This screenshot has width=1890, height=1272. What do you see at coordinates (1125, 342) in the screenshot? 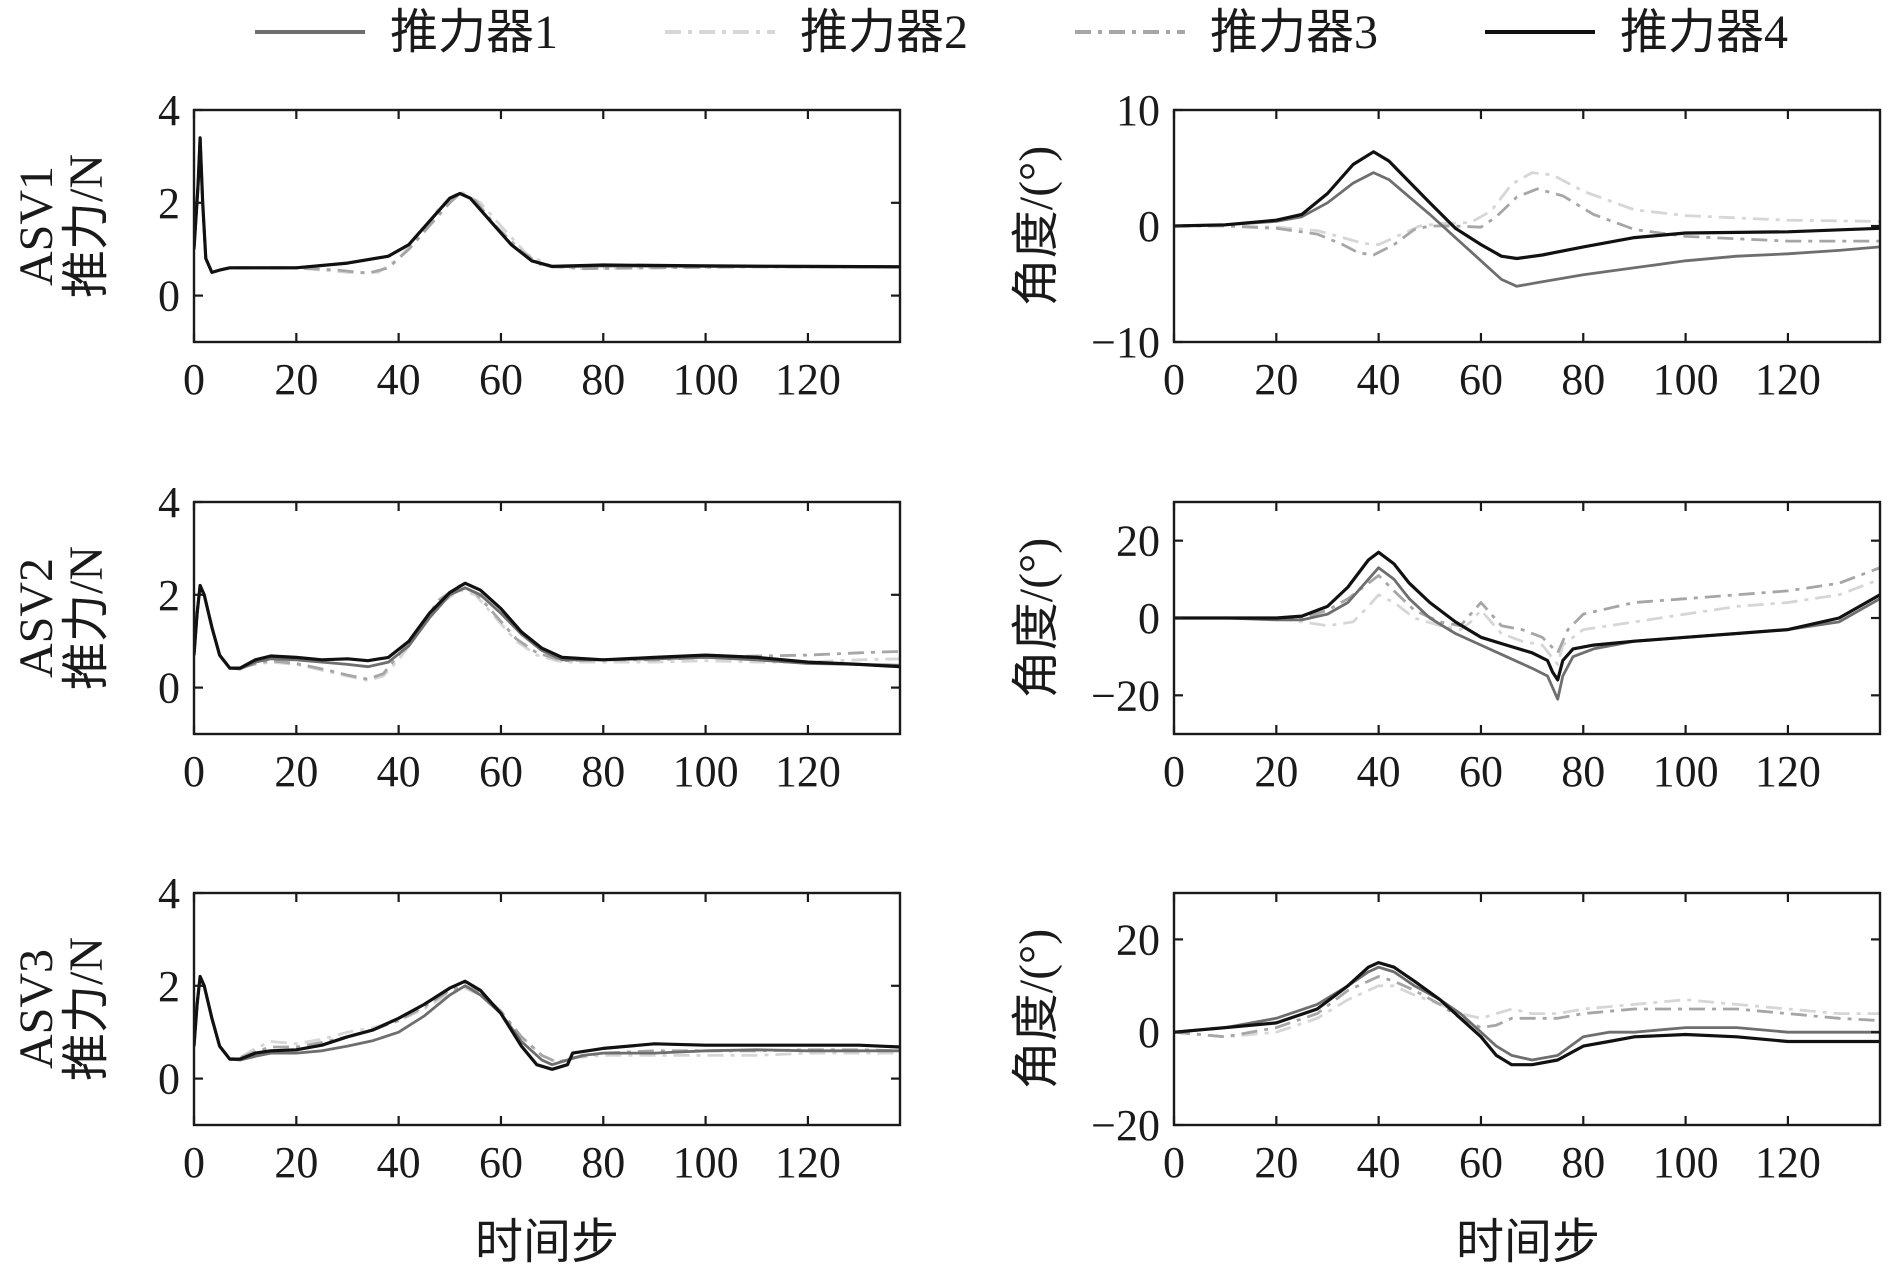
I see `y-tick-label: −10` at bounding box center [1125, 342].